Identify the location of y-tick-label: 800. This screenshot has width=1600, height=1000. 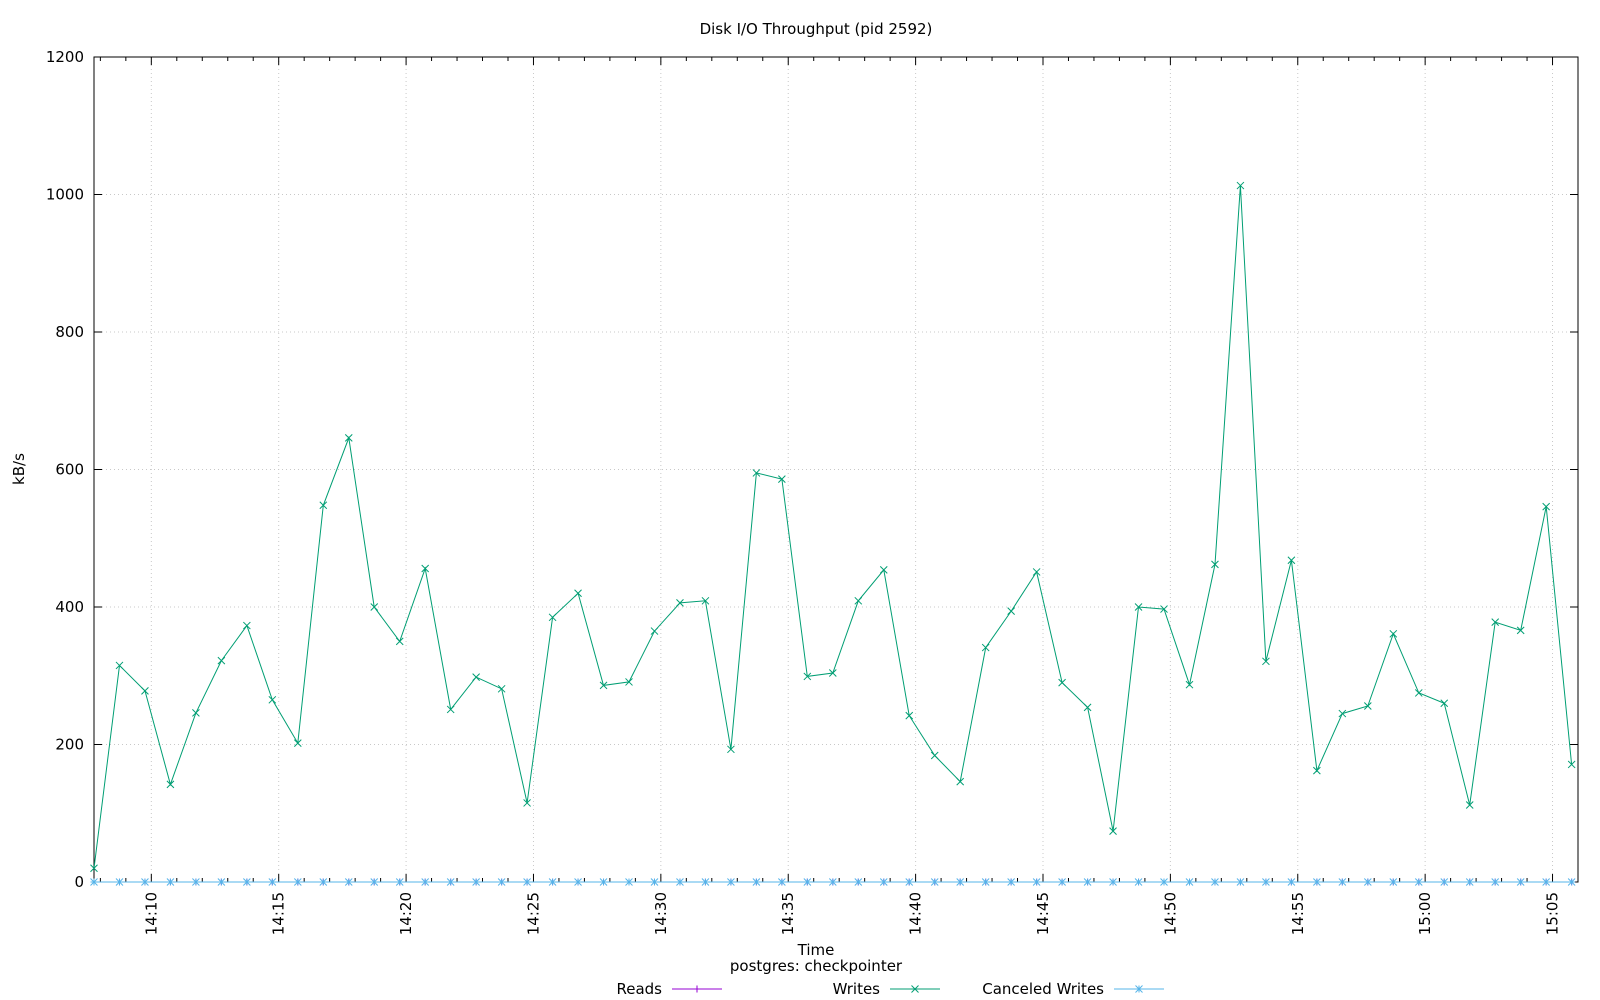
(69, 332).